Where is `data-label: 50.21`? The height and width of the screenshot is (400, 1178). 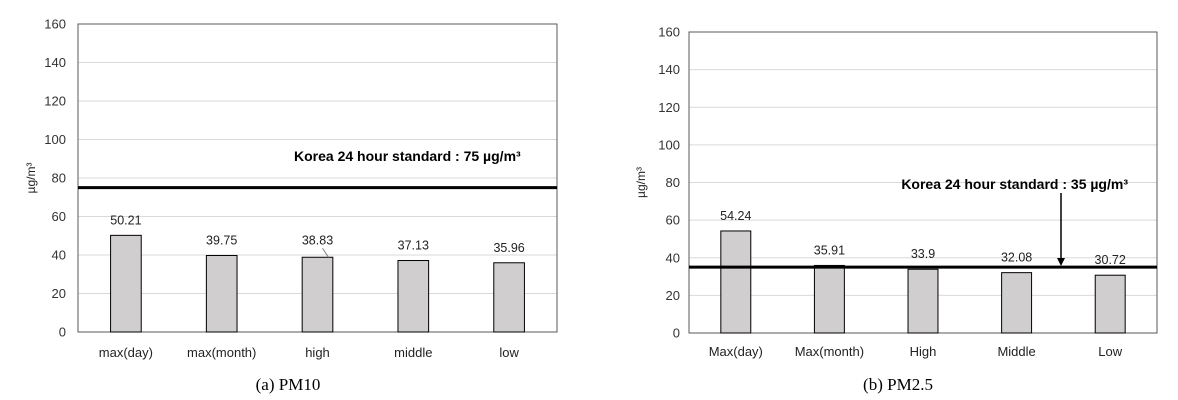
data-label: 50.21 is located at coordinates (125, 220).